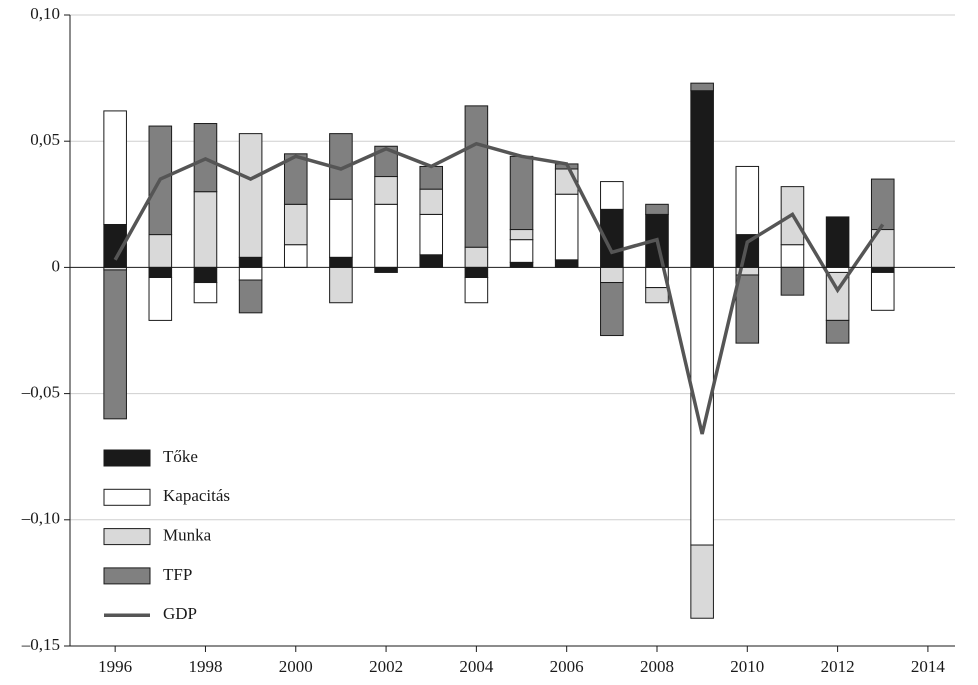 The height and width of the screenshot is (685, 978). What do you see at coordinates (180, 456) in the screenshot?
I see `legend-label: Tőke` at bounding box center [180, 456].